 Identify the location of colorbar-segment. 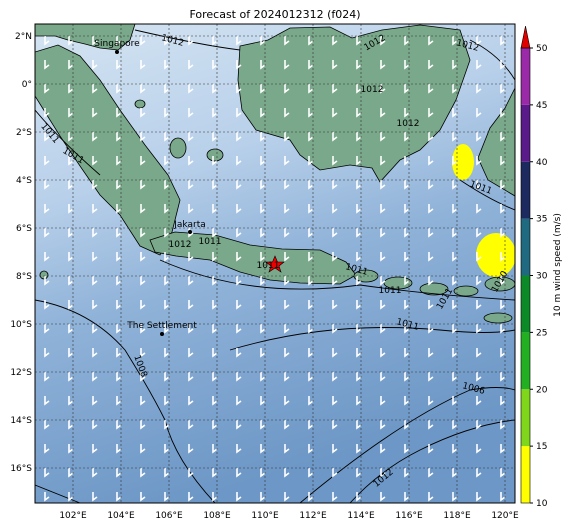
(525, 133).